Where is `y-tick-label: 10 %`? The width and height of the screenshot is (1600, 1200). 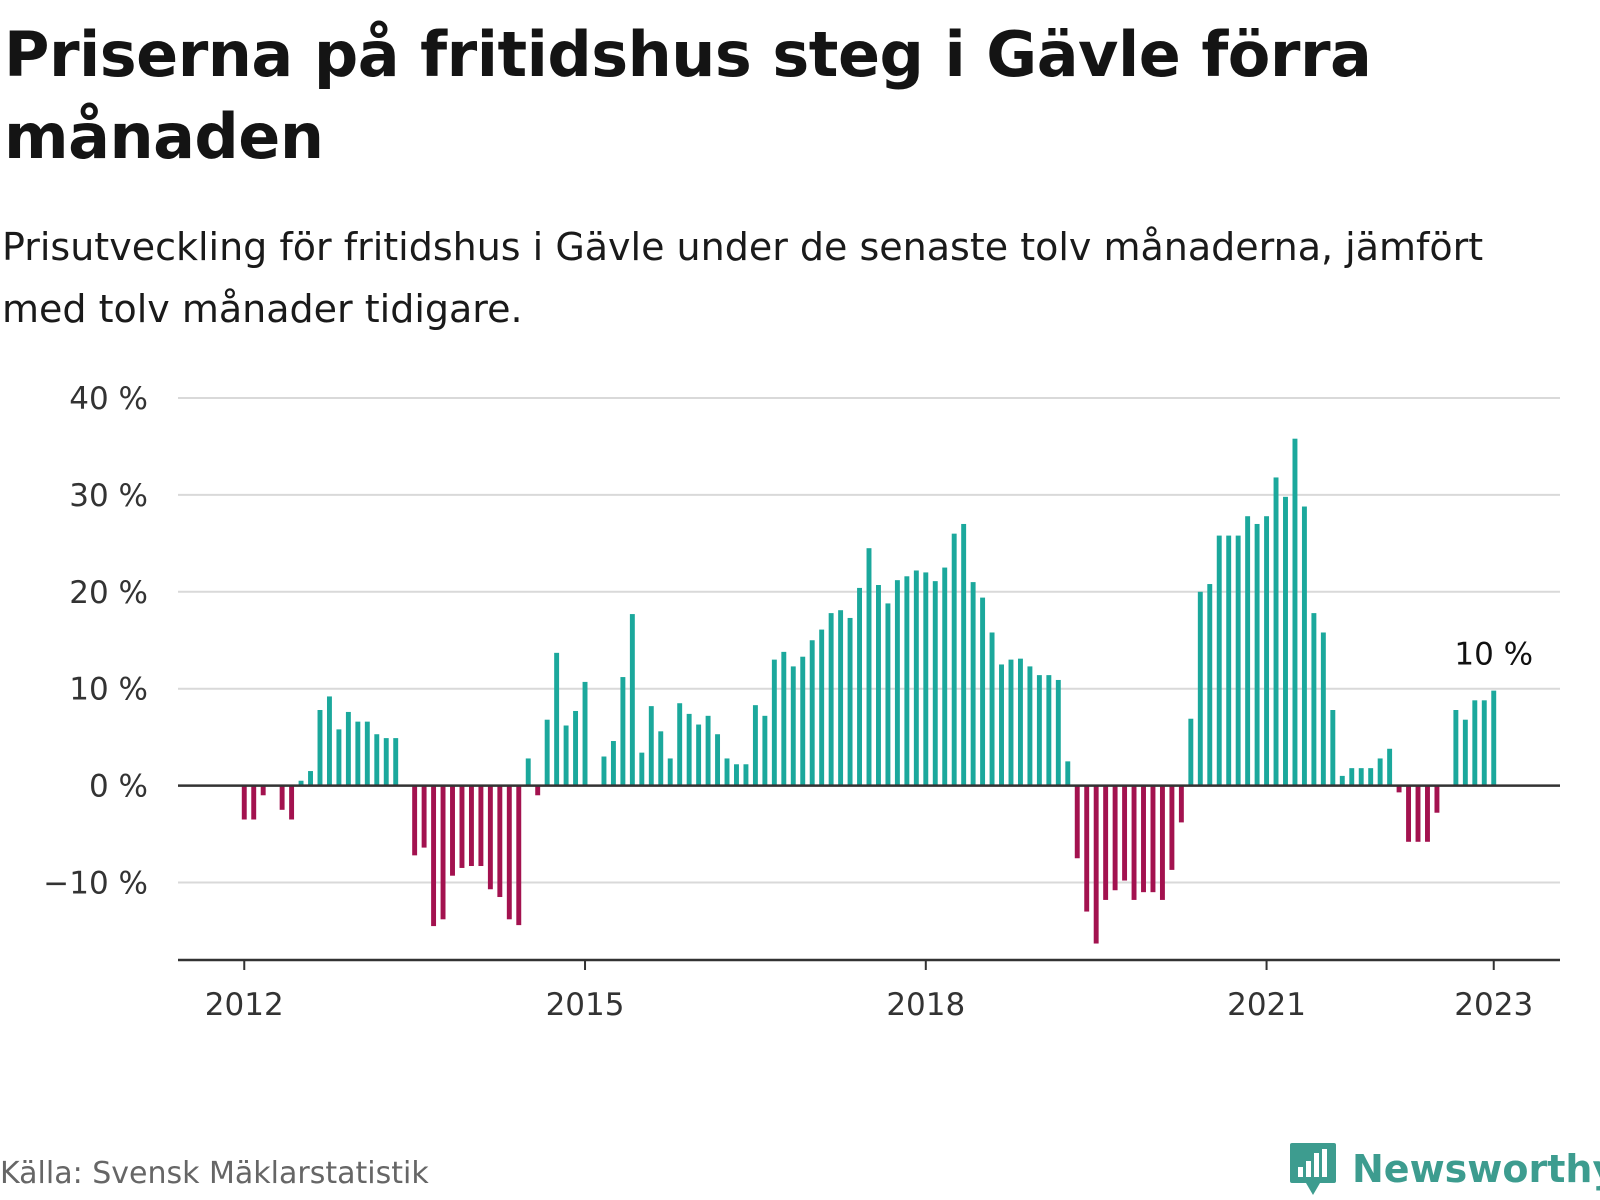 y-tick-label: 10 % is located at coordinates (108, 690).